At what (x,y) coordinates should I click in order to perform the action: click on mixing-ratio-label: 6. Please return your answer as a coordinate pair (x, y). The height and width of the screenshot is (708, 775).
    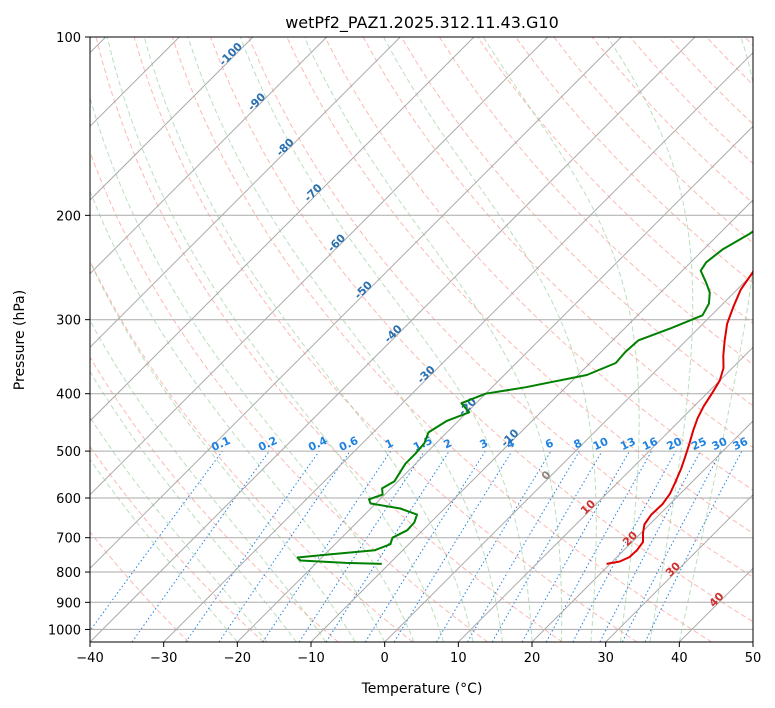
    Looking at the image, I should click on (549, 443).